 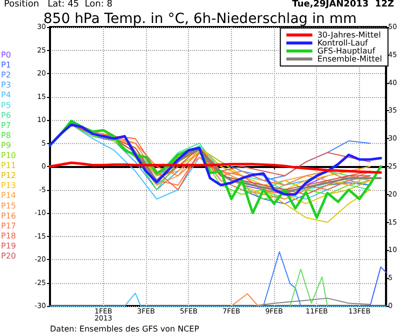 I want to click on text: P9, so click(x=6, y=145).